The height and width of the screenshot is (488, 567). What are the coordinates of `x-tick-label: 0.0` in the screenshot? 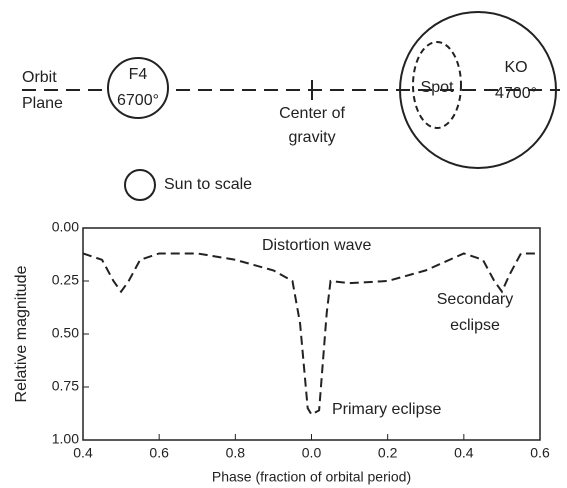 It's located at (312, 453).